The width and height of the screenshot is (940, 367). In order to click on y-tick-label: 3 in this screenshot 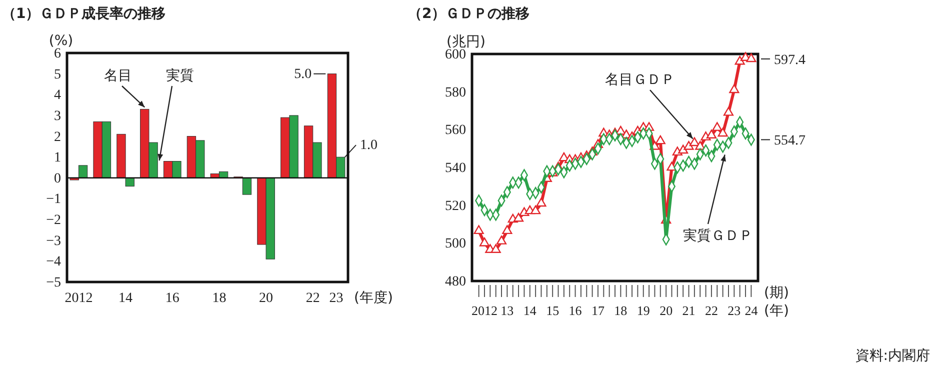, I will do `click(57, 116)`.